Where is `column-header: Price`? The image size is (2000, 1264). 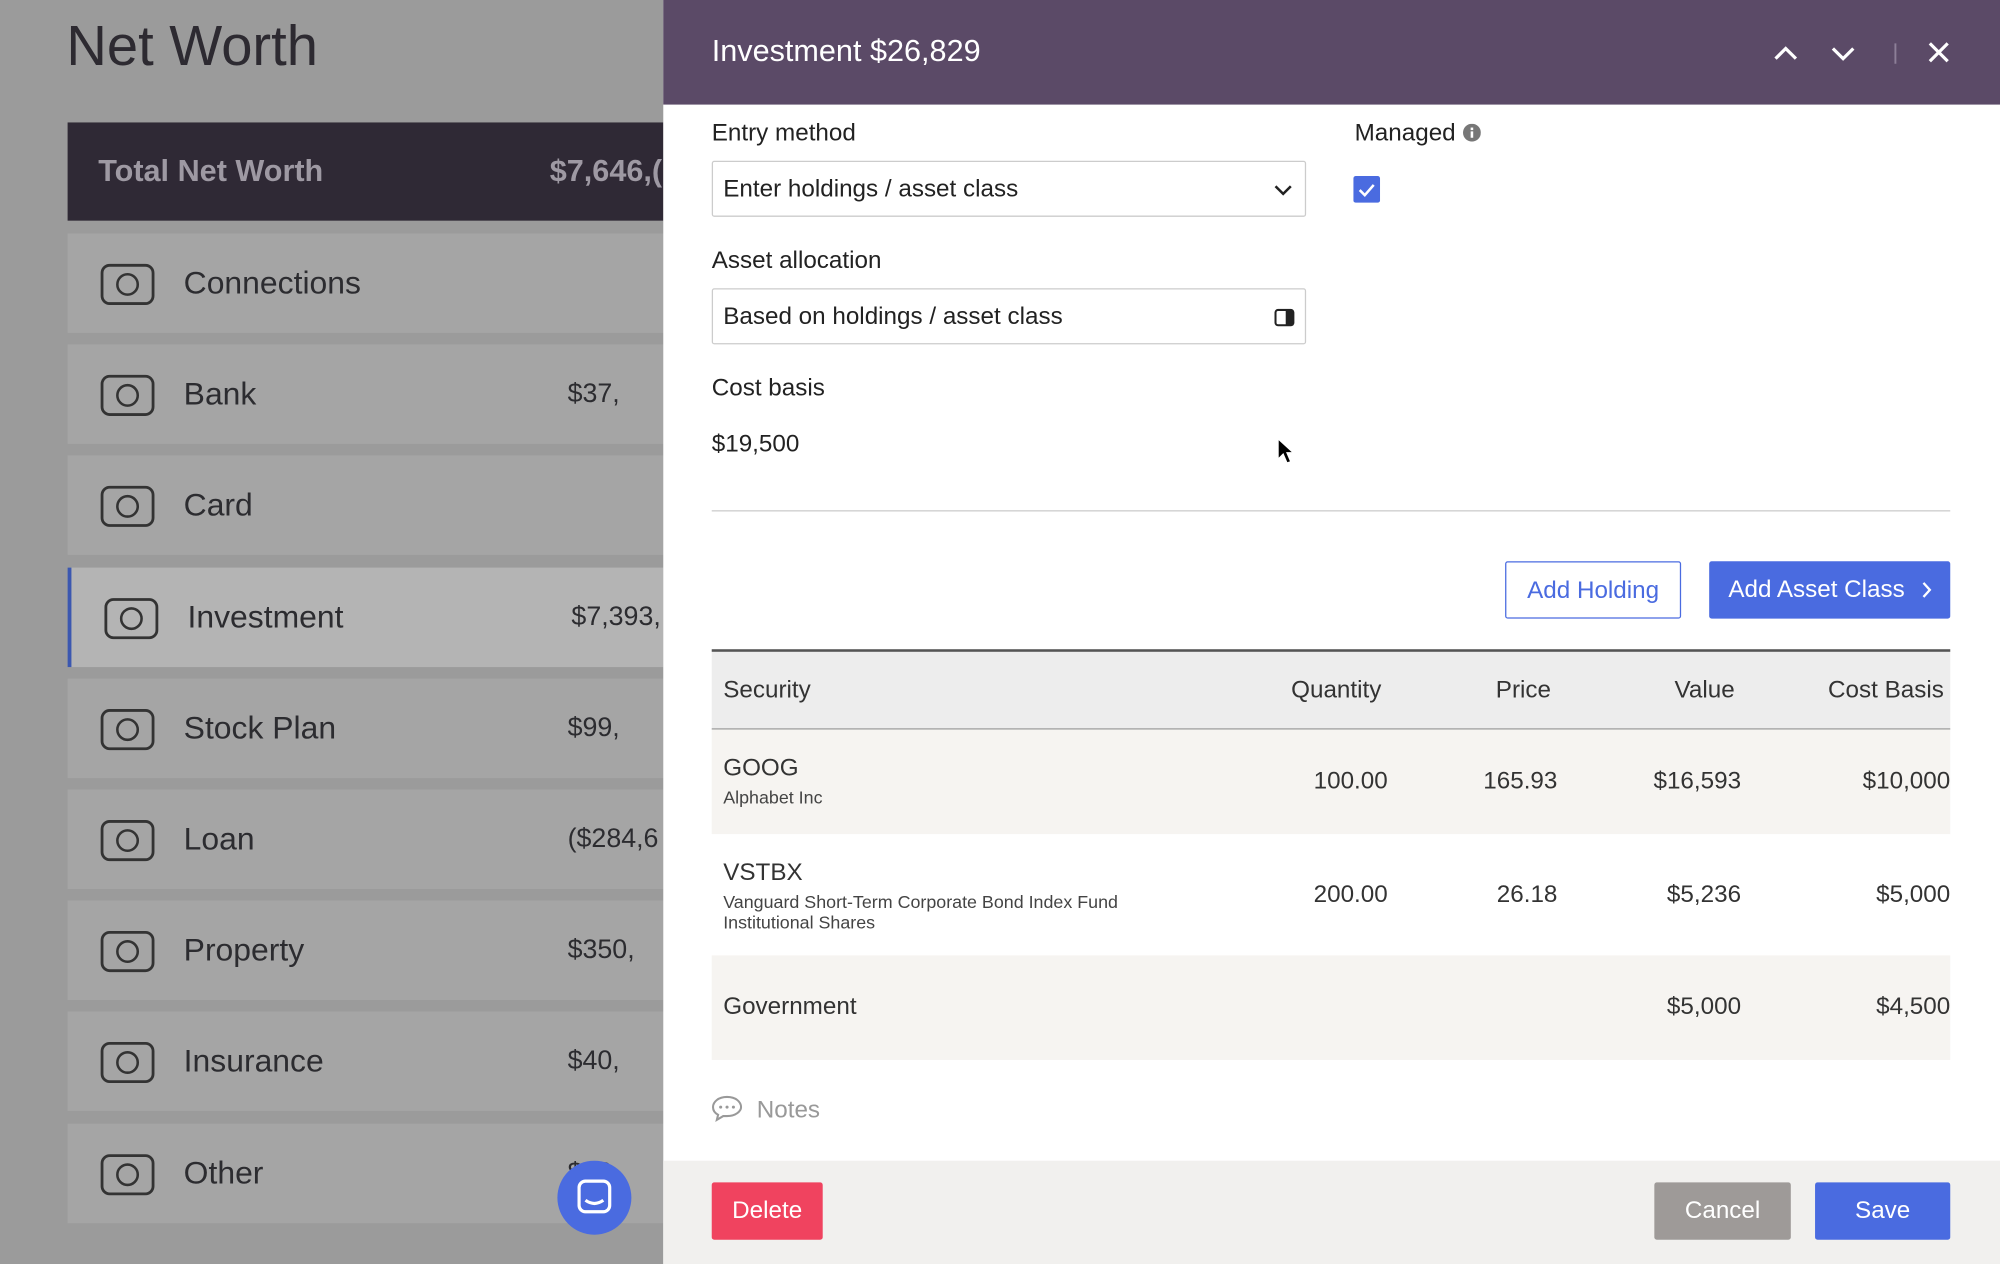
column-header: Price is located at coordinates (1523, 691).